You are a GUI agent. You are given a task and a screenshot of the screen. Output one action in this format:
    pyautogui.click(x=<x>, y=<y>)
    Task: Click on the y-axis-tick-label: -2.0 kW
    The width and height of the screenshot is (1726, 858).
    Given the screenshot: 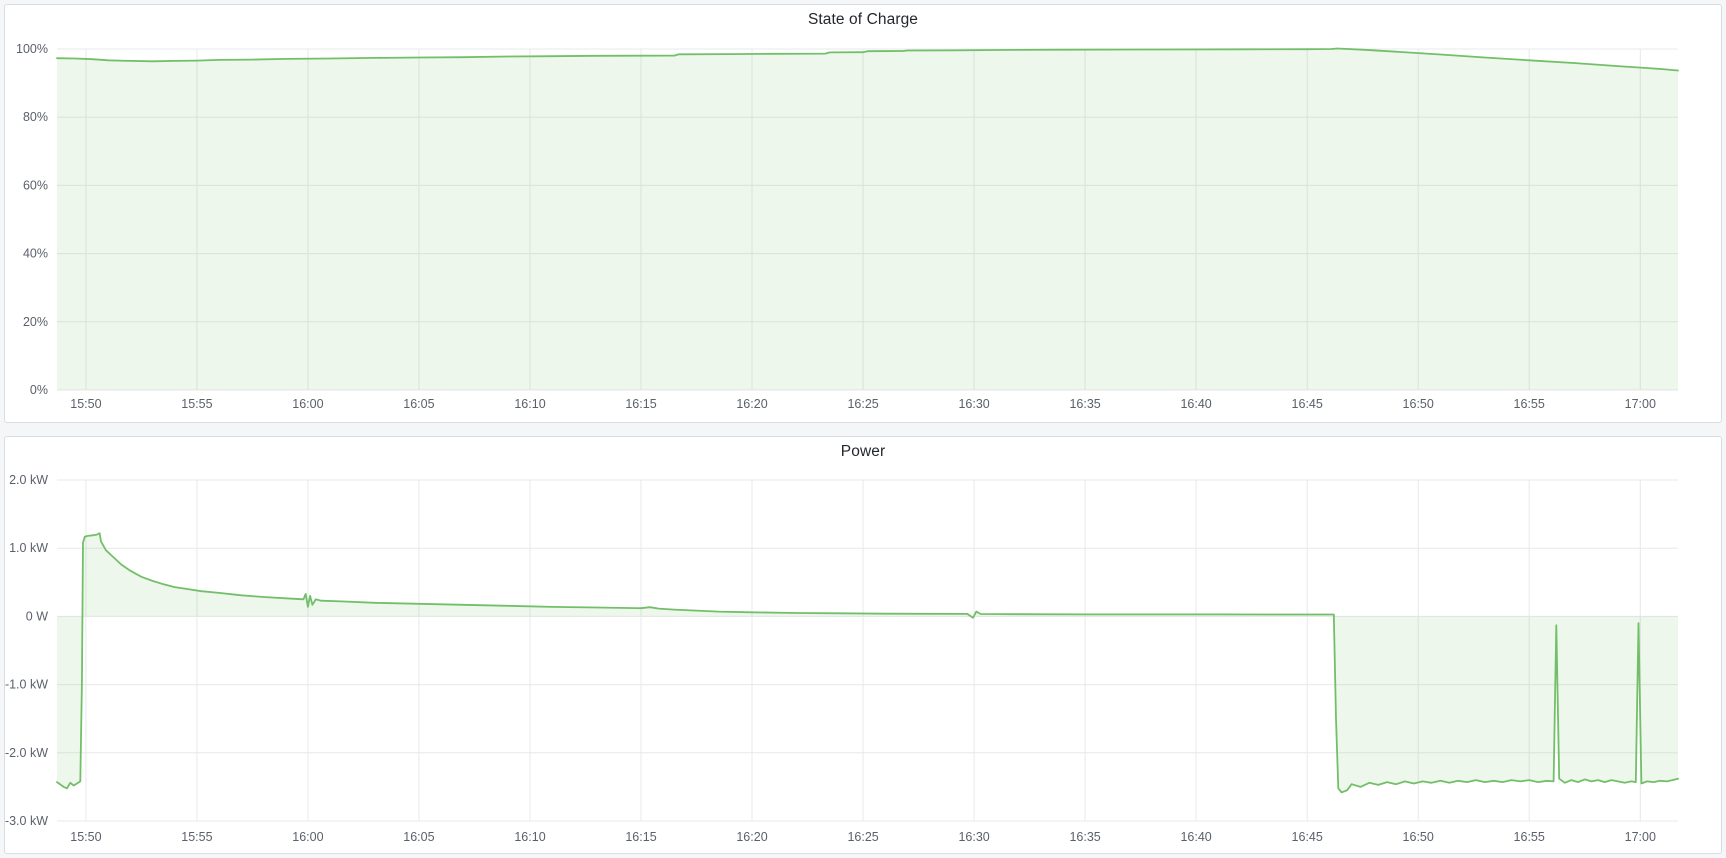 What is the action you would take?
    pyautogui.click(x=26, y=753)
    